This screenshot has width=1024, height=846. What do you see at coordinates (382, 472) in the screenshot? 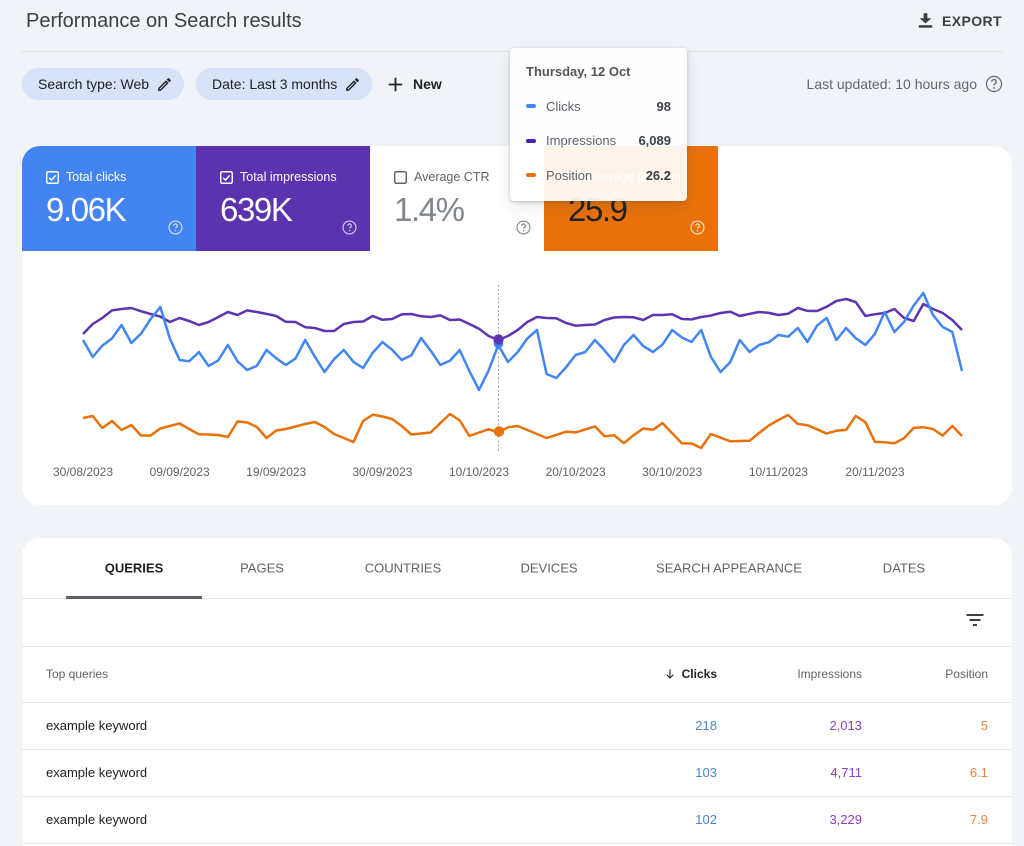
I see `svg-text: 30/09/2023` at bounding box center [382, 472].